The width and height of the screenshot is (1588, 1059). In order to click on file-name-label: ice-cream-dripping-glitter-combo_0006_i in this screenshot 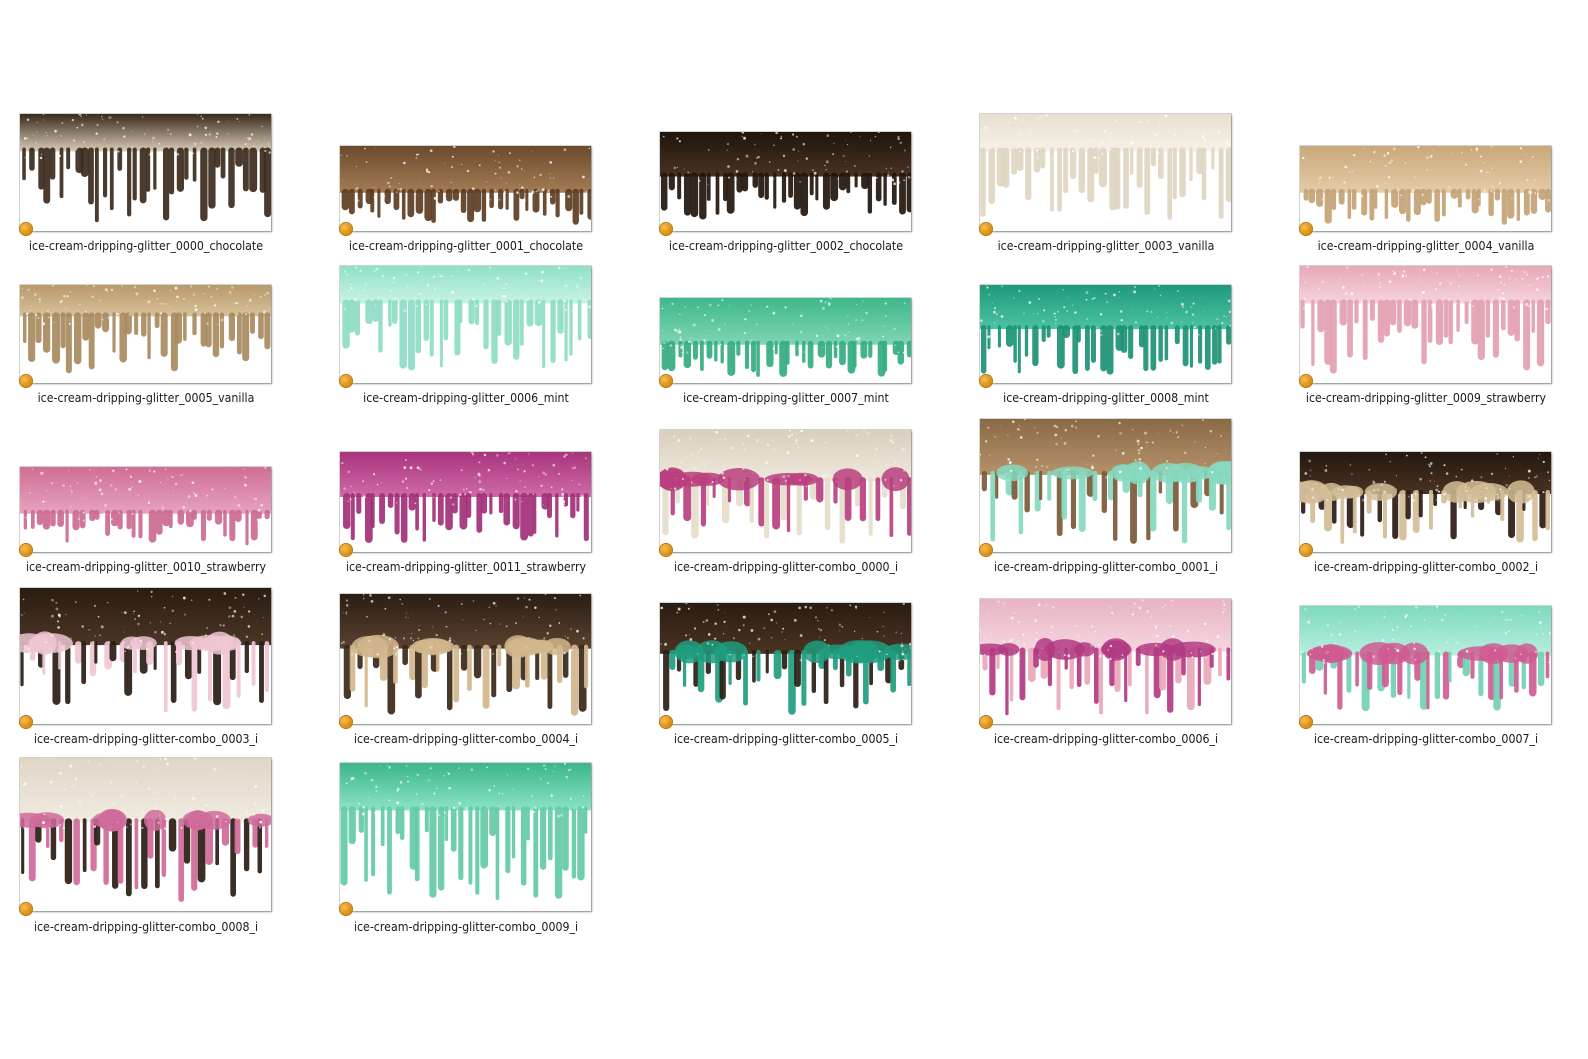, I will do `click(1106, 739)`.